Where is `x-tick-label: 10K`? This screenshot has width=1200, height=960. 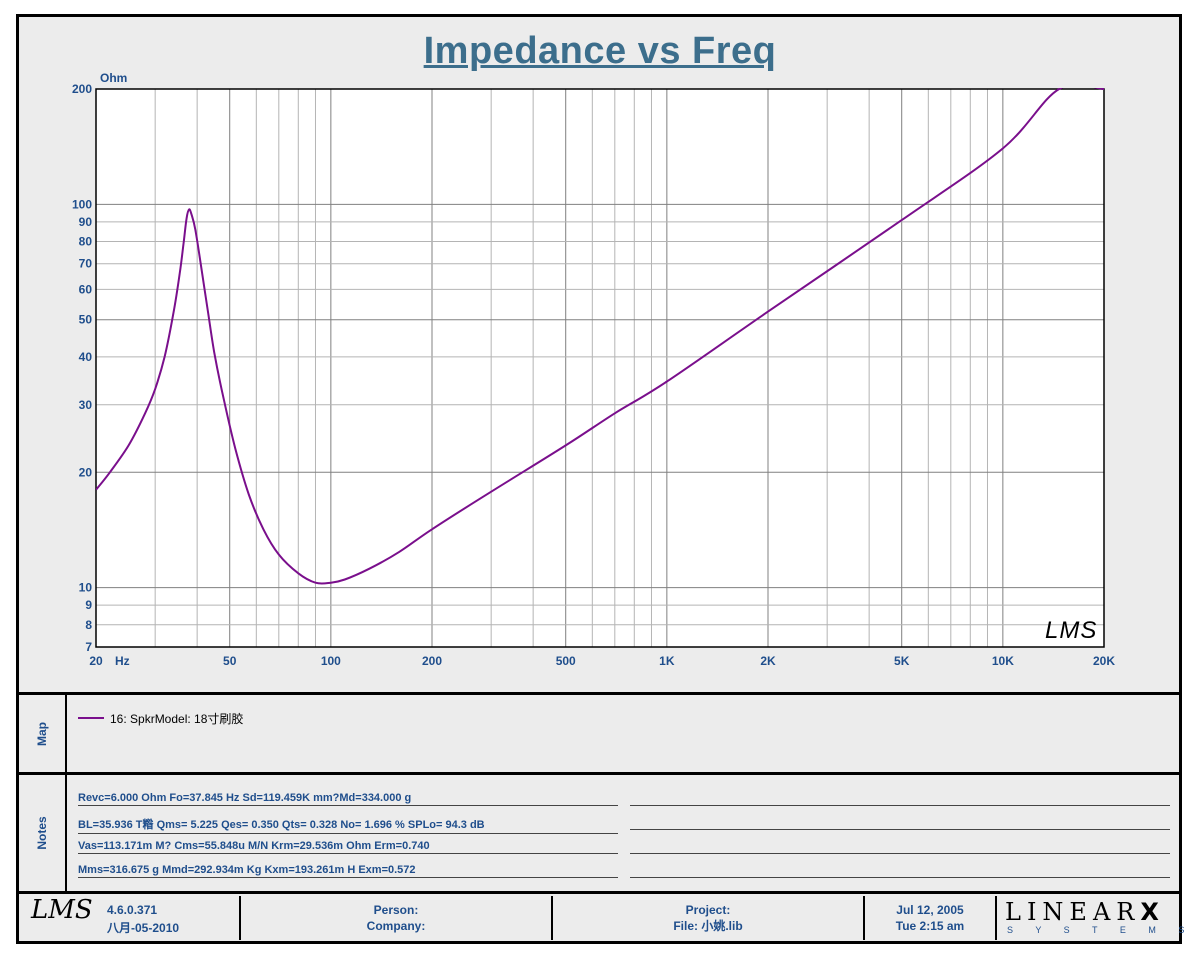
x-tick-label: 10K is located at coordinates (1003, 661).